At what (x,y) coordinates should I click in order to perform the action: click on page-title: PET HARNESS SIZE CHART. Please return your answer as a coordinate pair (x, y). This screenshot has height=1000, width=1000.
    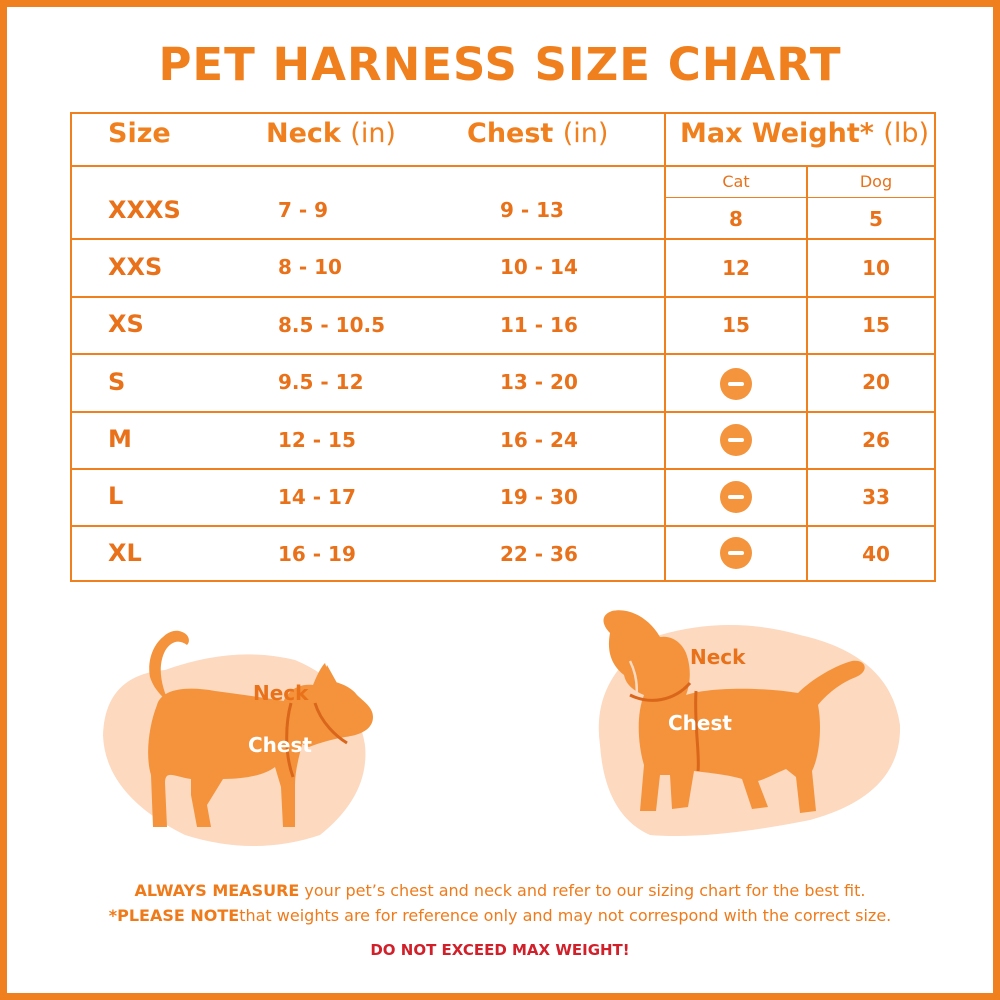
    Looking at the image, I should click on (500, 64).